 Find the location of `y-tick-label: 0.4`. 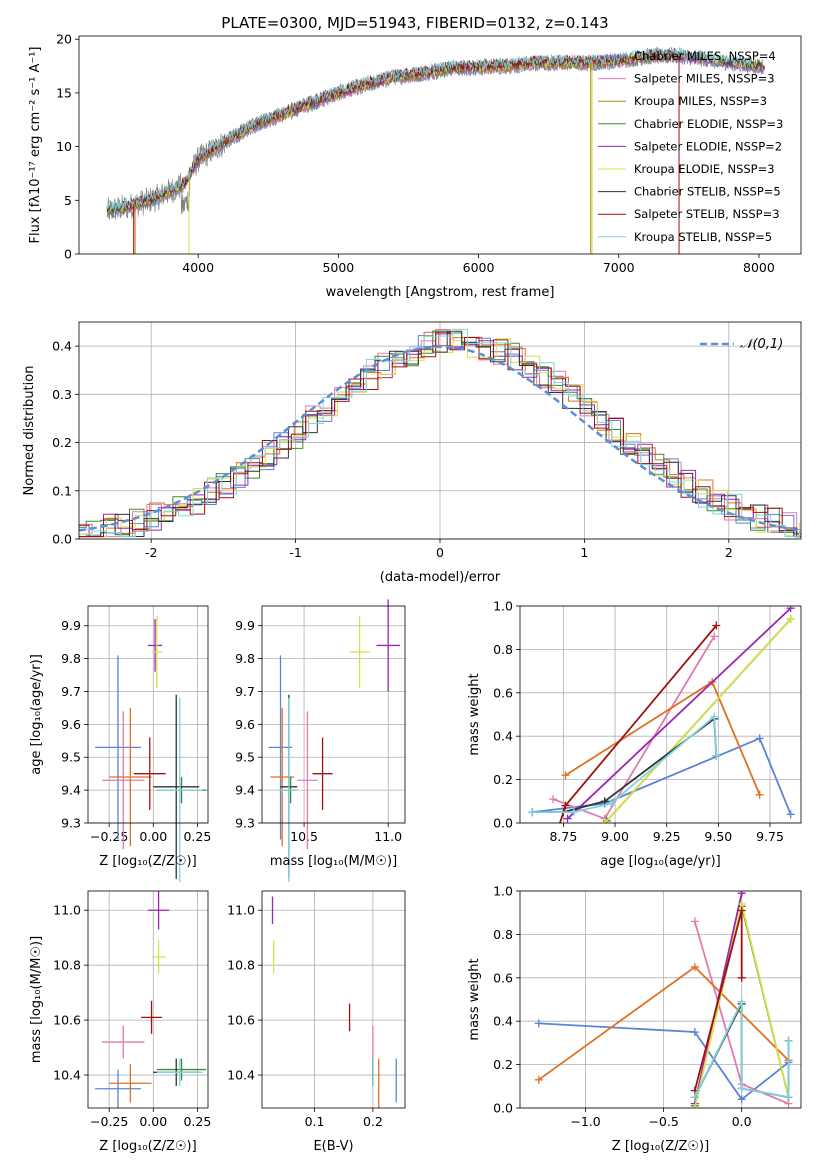

y-tick-label: 0.4 is located at coordinates (503, 736).